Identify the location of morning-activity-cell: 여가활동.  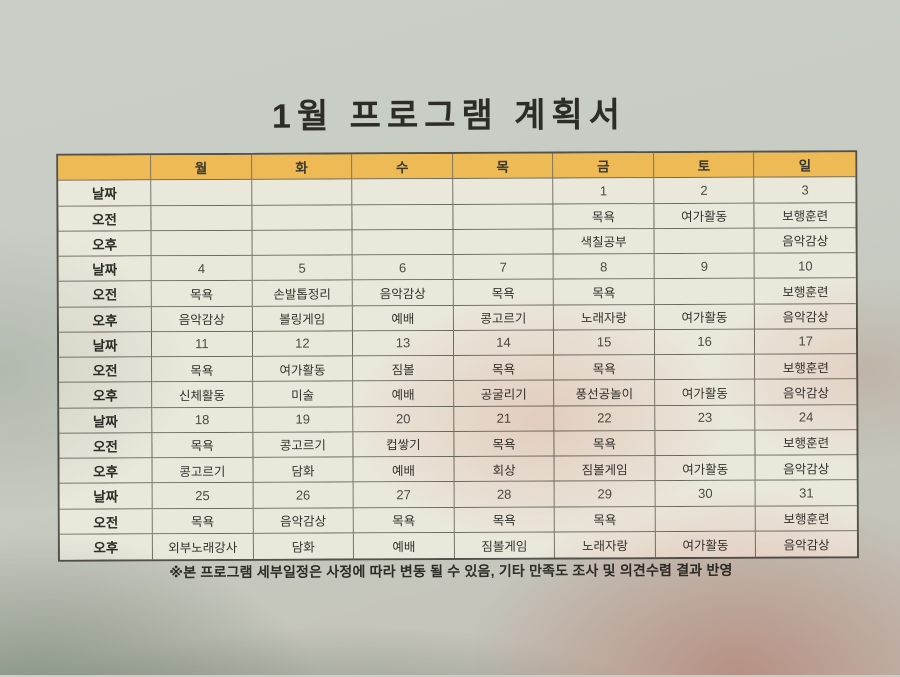
(303, 369).